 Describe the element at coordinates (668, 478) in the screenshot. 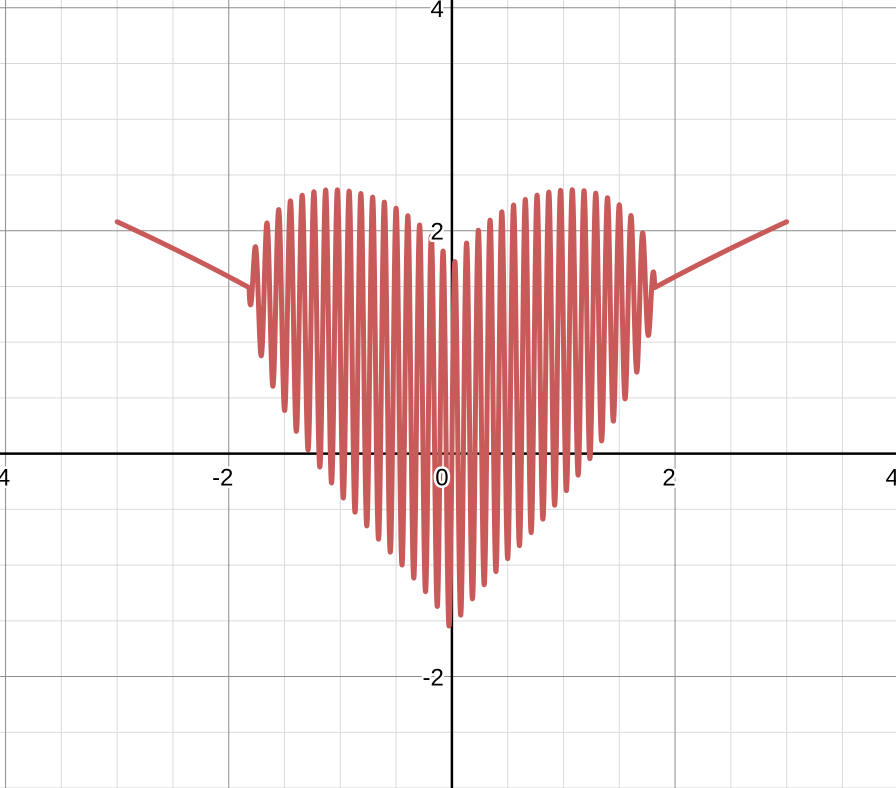

I see `x-tick-label: 2` at that location.